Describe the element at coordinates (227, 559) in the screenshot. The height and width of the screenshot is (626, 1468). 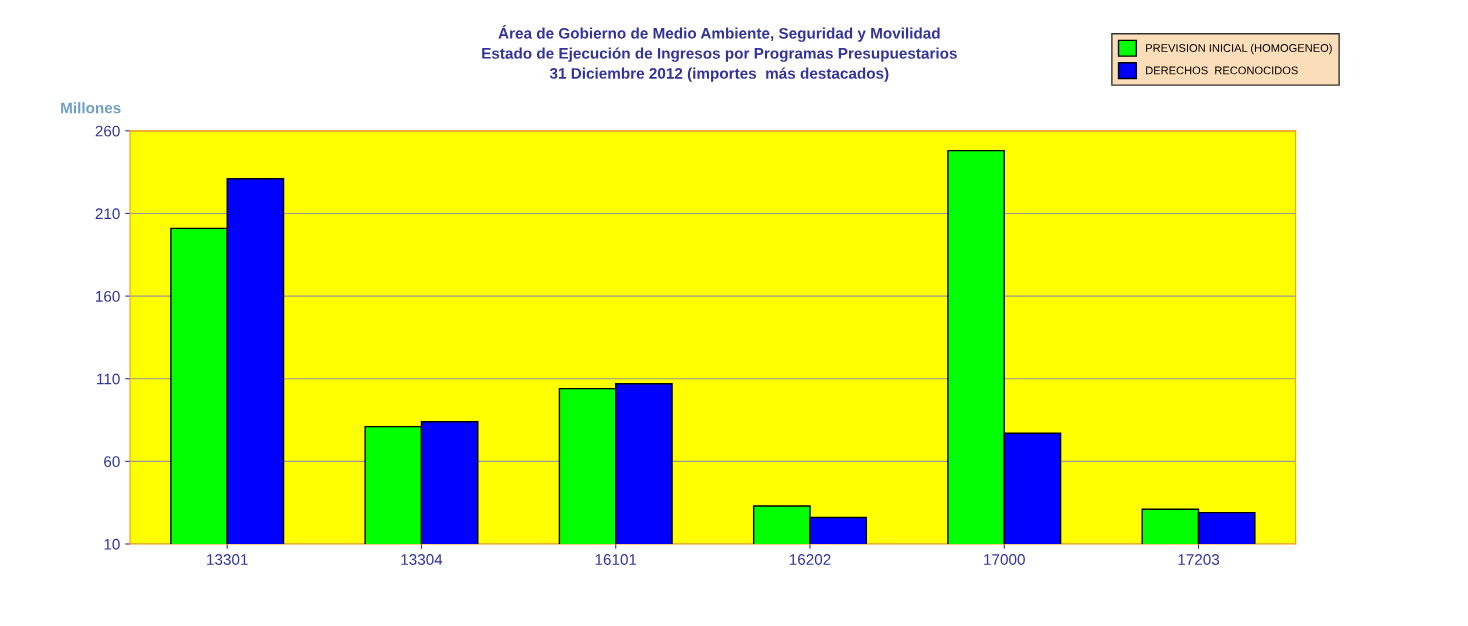
I see `x-tick-label: 13301` at that location.